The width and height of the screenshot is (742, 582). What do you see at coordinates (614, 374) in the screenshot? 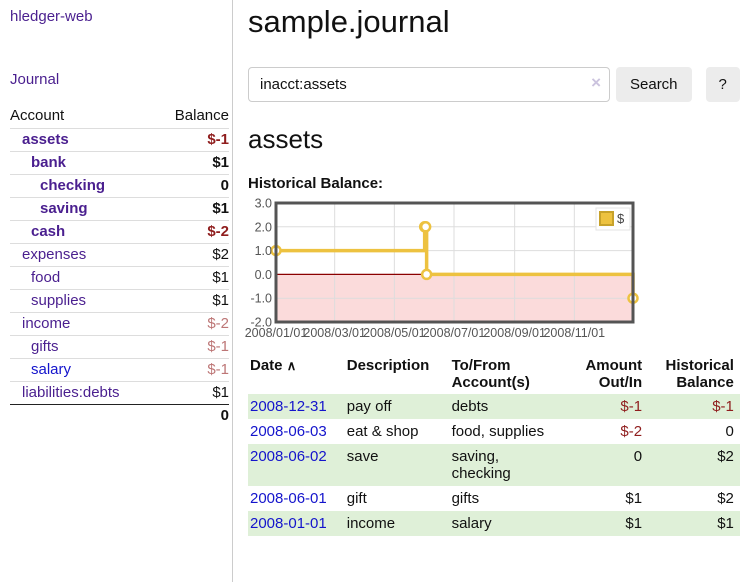
I see `column-header-amount: Amount Out/In` at bounding box center [614, 374].